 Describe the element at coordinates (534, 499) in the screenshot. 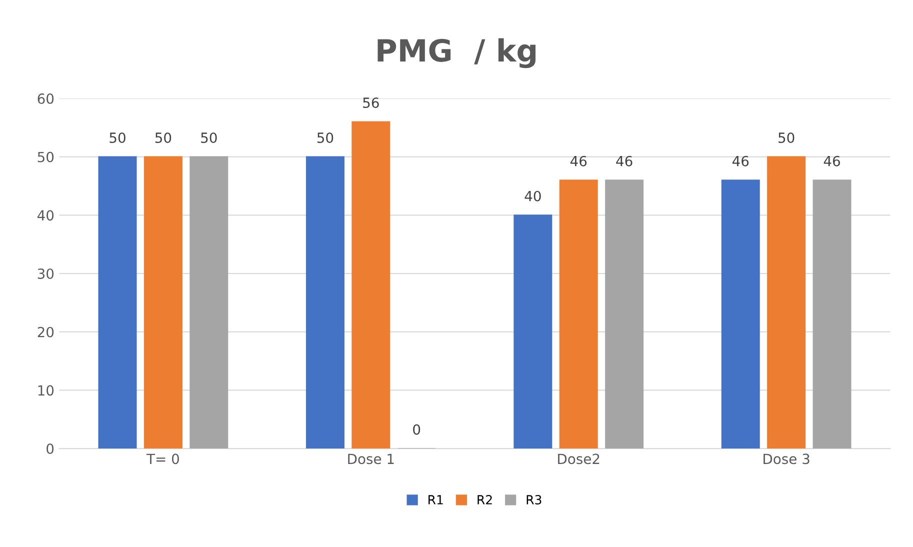

I see `legend-label: R3` at that location.